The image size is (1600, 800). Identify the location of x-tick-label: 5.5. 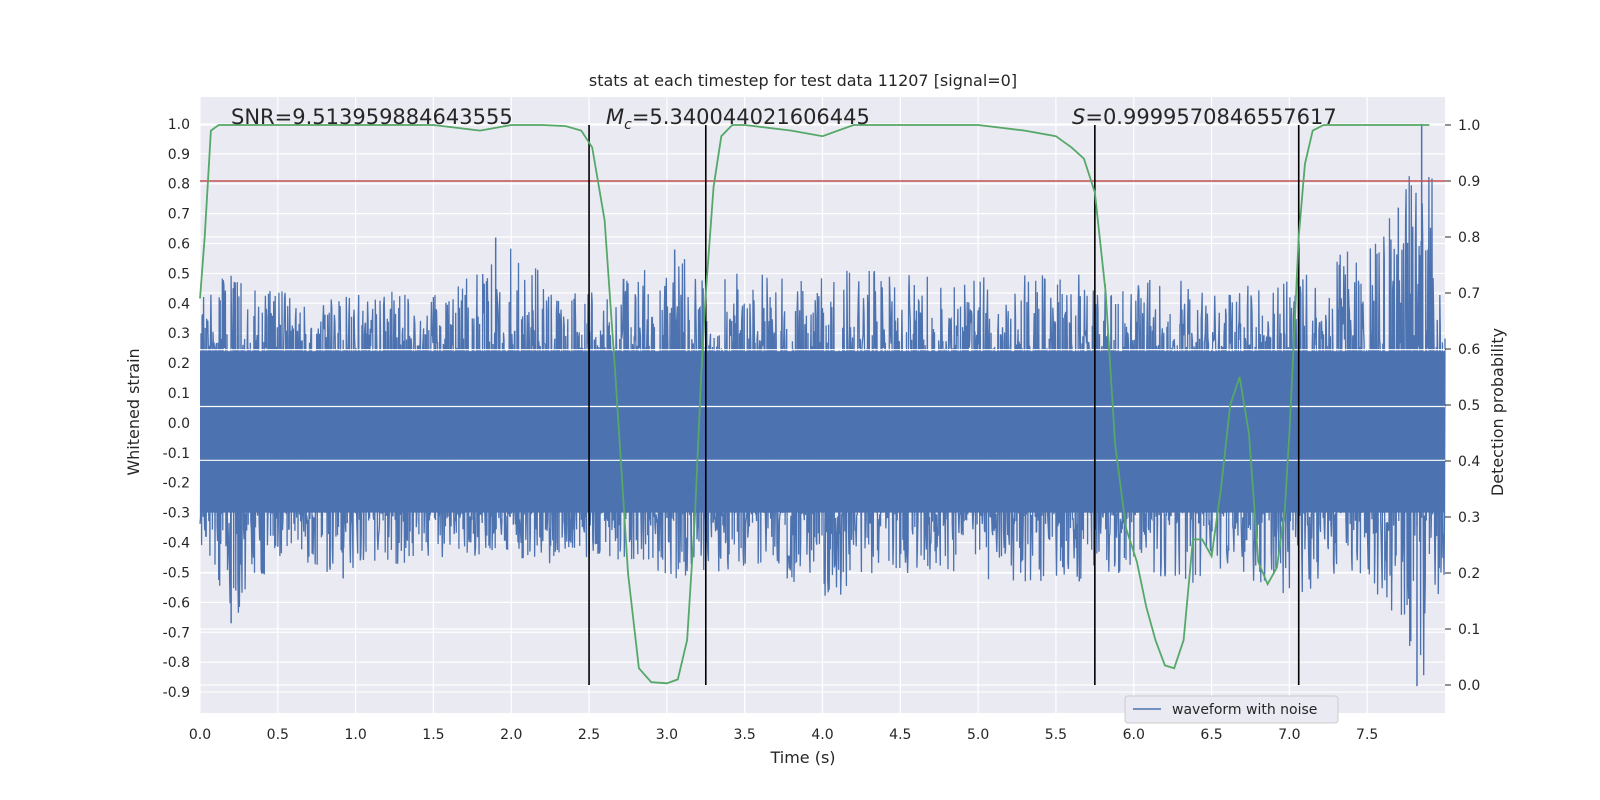
(1056, 735).